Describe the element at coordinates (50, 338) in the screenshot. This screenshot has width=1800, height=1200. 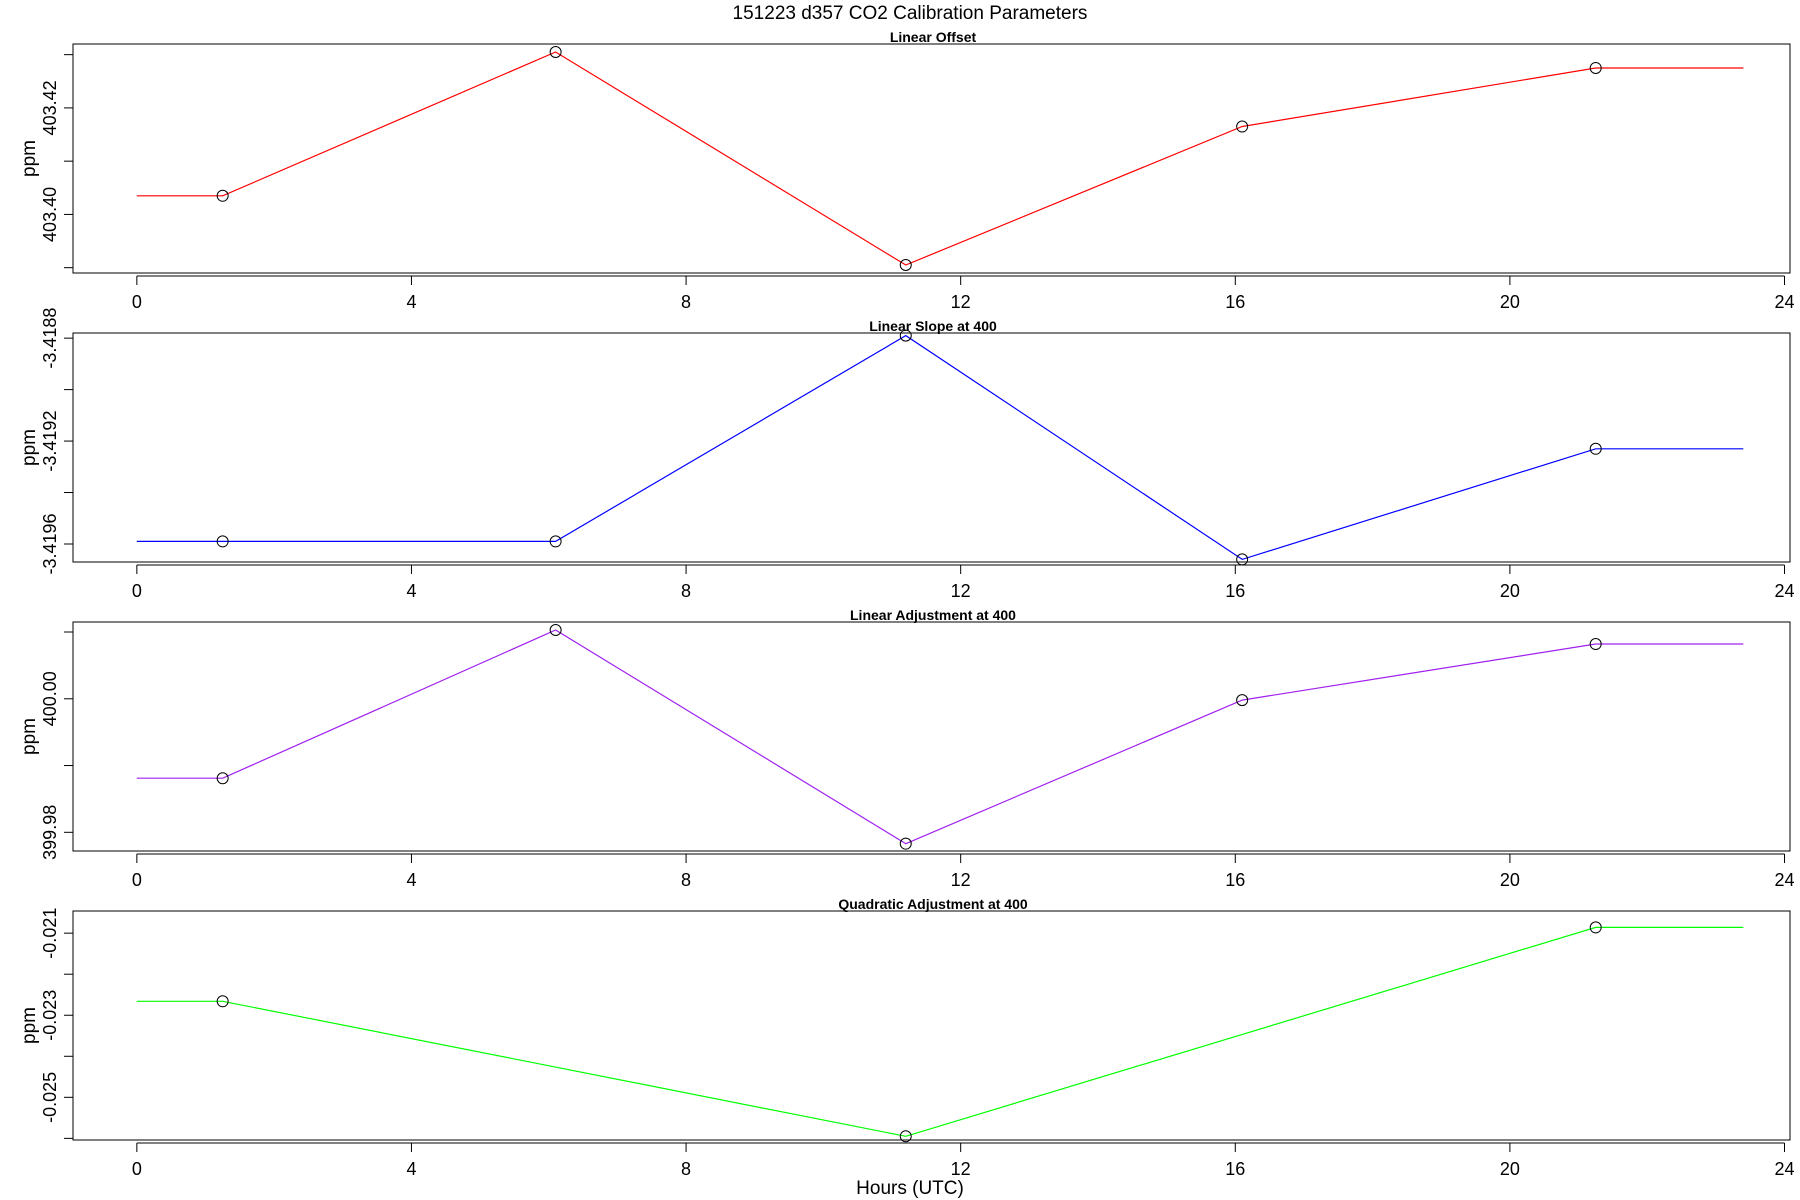
I see `y-tick-label: -3.4188` at that location.